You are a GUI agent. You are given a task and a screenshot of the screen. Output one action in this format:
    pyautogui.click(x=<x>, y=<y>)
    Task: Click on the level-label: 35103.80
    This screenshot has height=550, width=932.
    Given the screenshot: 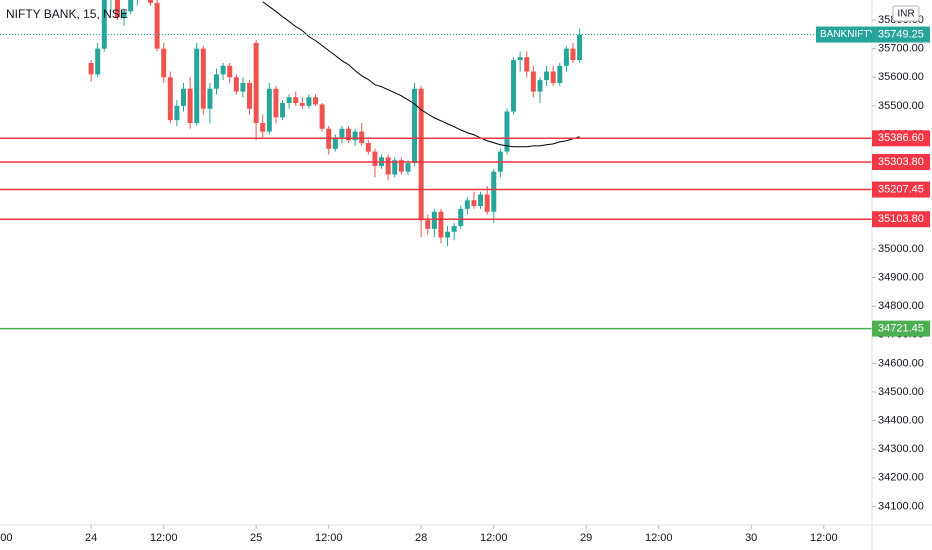 What is the action you would take?
    pyautogui.click(x=901, y=219)
    